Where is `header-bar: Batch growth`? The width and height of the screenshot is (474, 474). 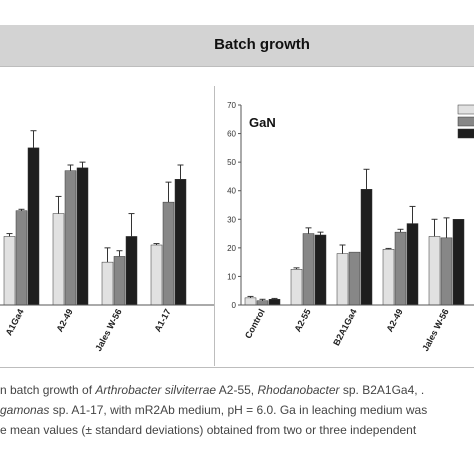 header-bar: Batch growth is located at coordinates (237, 46).